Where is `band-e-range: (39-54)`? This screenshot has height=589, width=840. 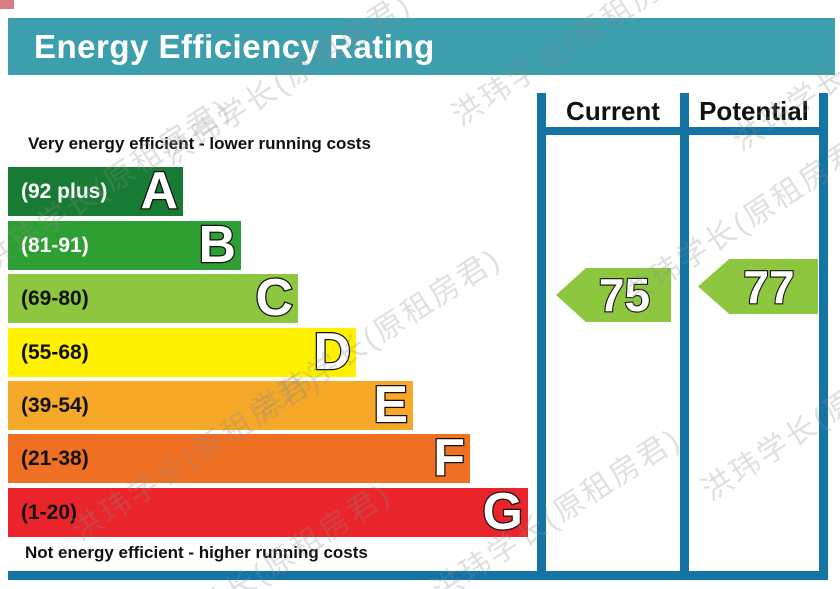 band-e-range: (39-54) is located at coordinates (55, 405).